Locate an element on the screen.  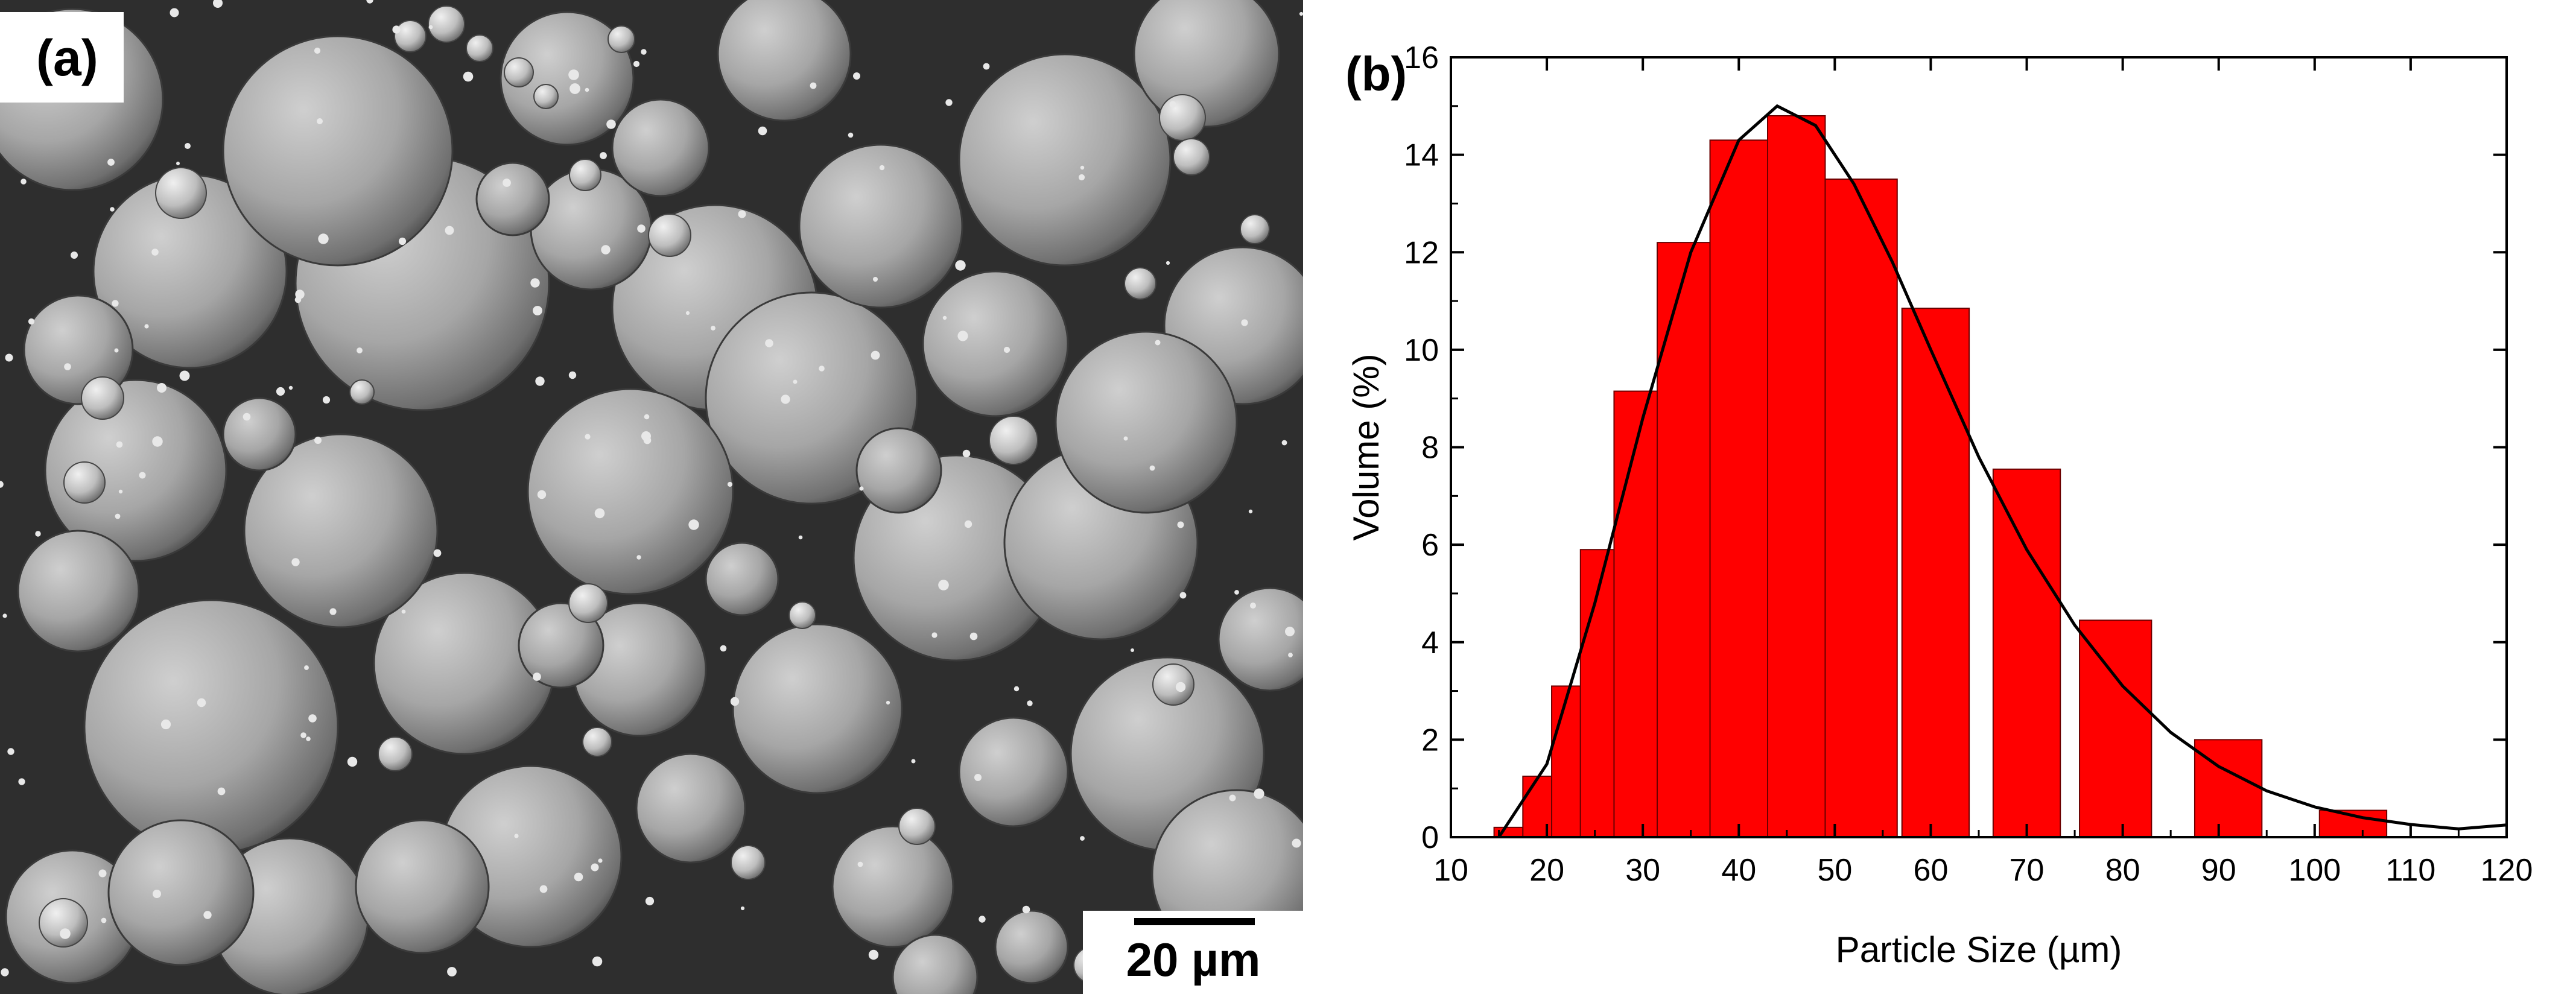
y-tick-label: 6 is located at coordinates (1430, 545).